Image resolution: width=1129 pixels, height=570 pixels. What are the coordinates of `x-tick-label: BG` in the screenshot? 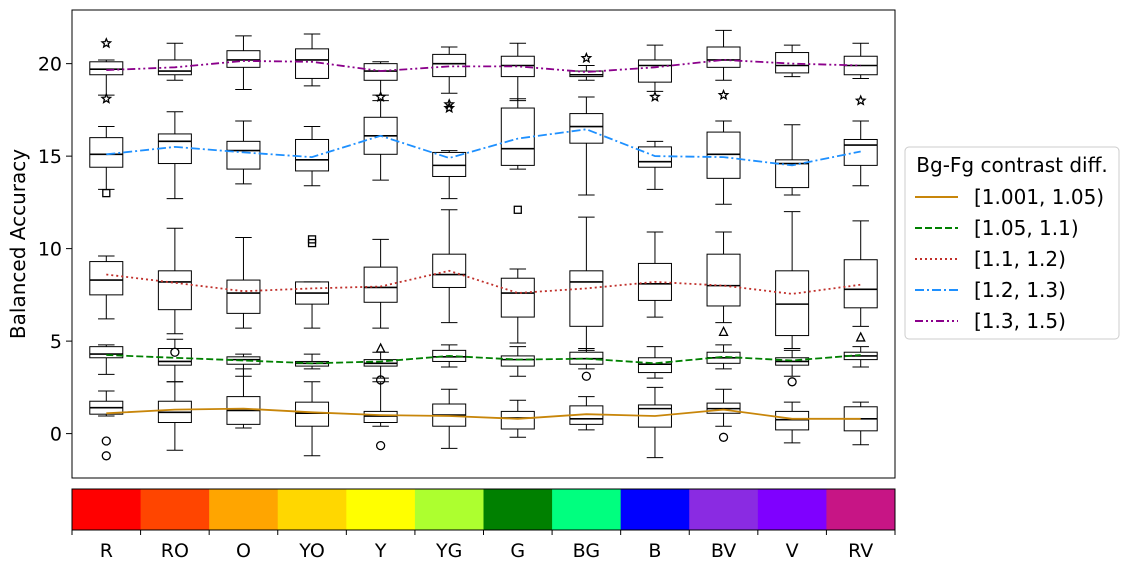 It's located at (586, 551).